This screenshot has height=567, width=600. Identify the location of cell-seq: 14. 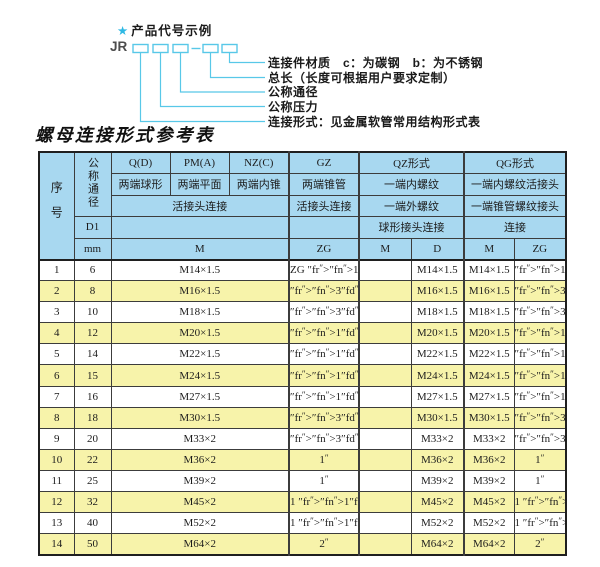
(56, 544).